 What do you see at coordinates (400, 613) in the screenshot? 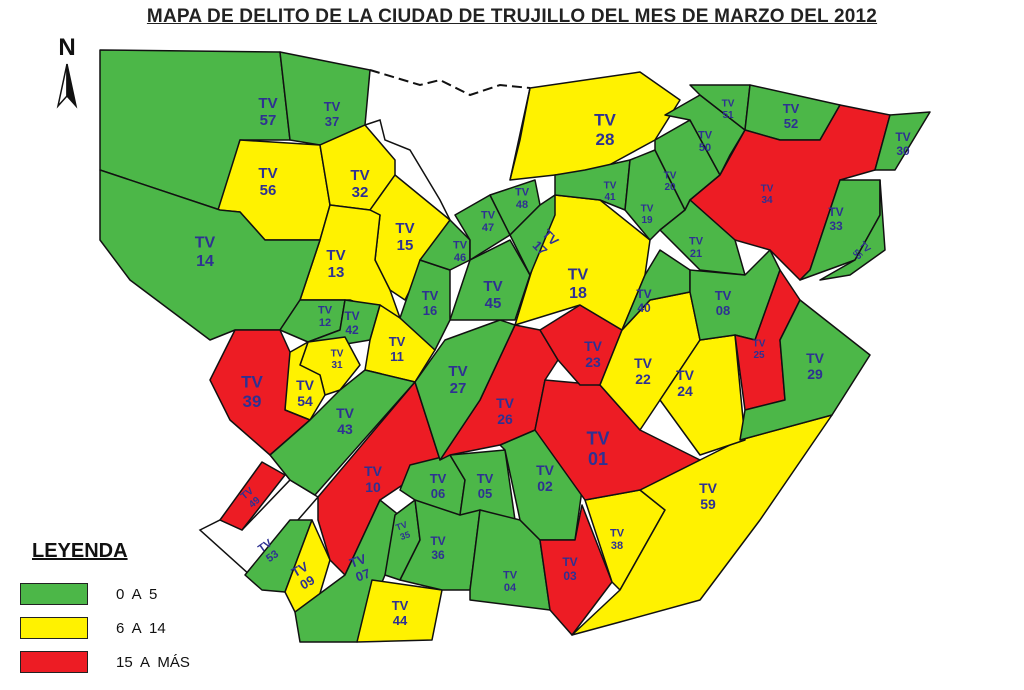
I see `district-label-tv-44: TV 44` at bounding box center [400, 613].